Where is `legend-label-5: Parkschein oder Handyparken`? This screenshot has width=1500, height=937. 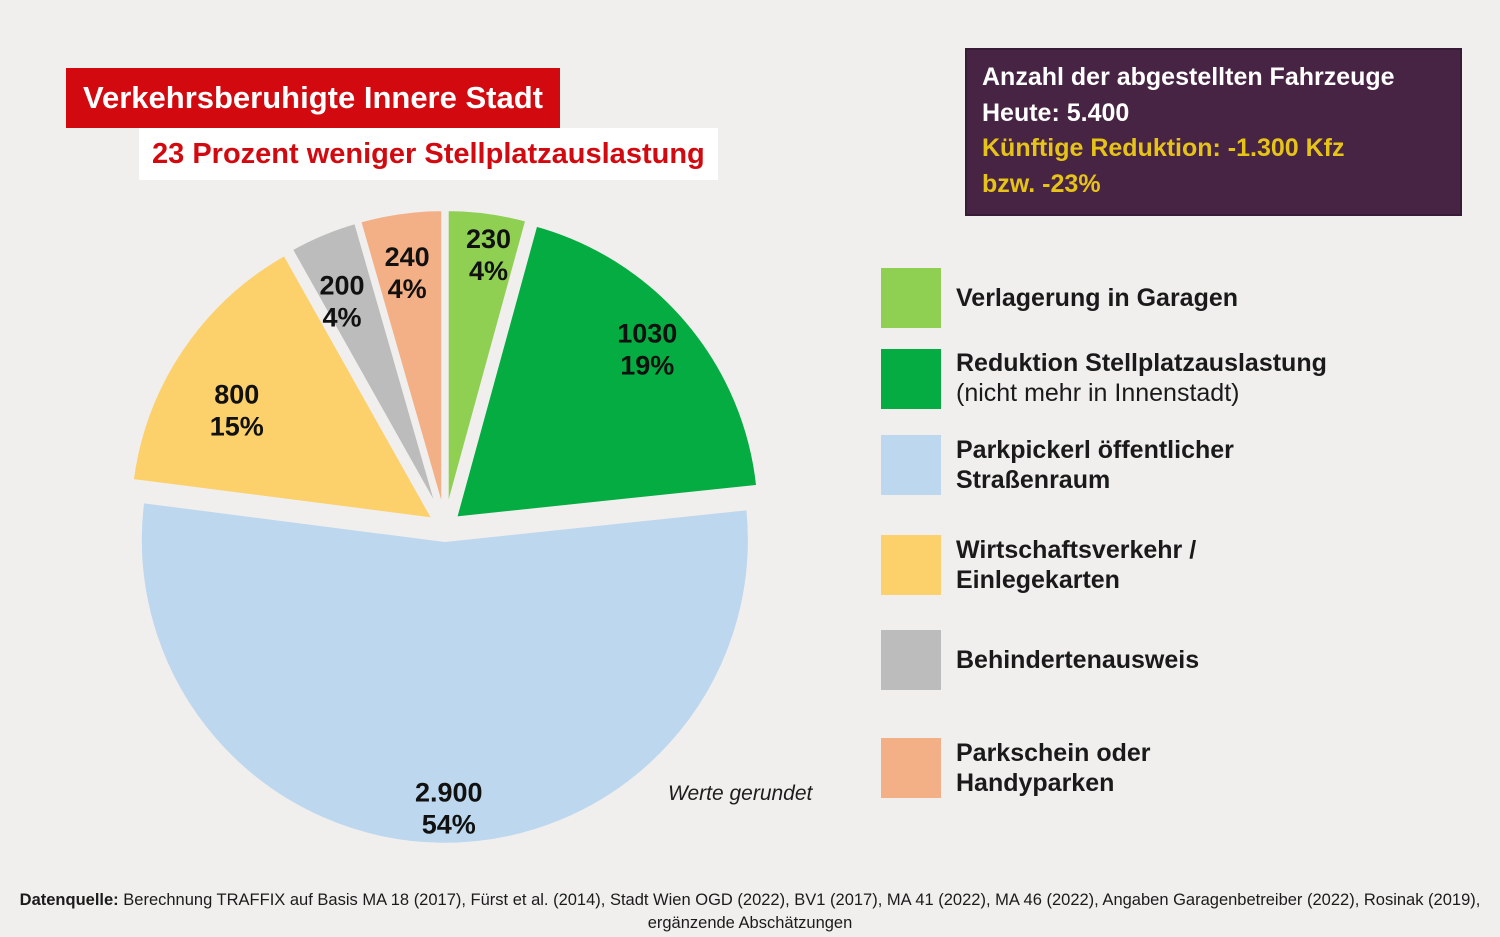
legend-label-5: Parkschein oder Handyparken is located at coordinates (1053, 768).